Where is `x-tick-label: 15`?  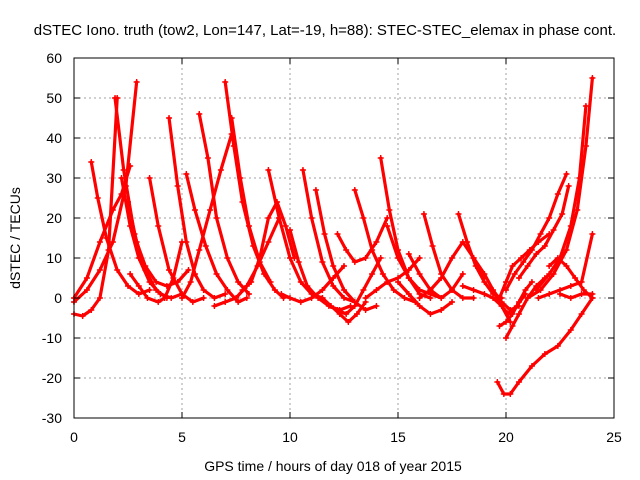
x-tick-label: 15 is located at coordinates (398, 437).